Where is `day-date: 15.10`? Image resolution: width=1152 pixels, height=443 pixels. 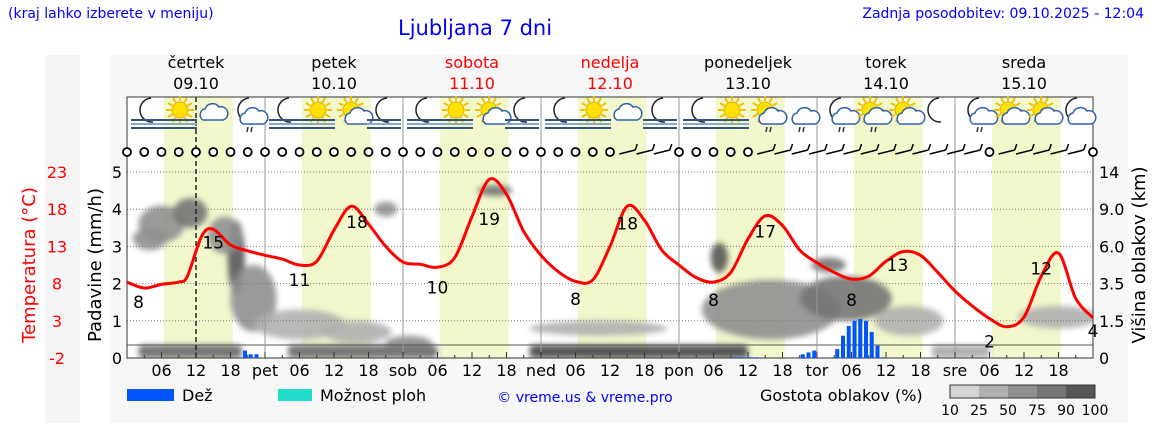 day-date: 15.10 is located at coordinates (1024, 83).